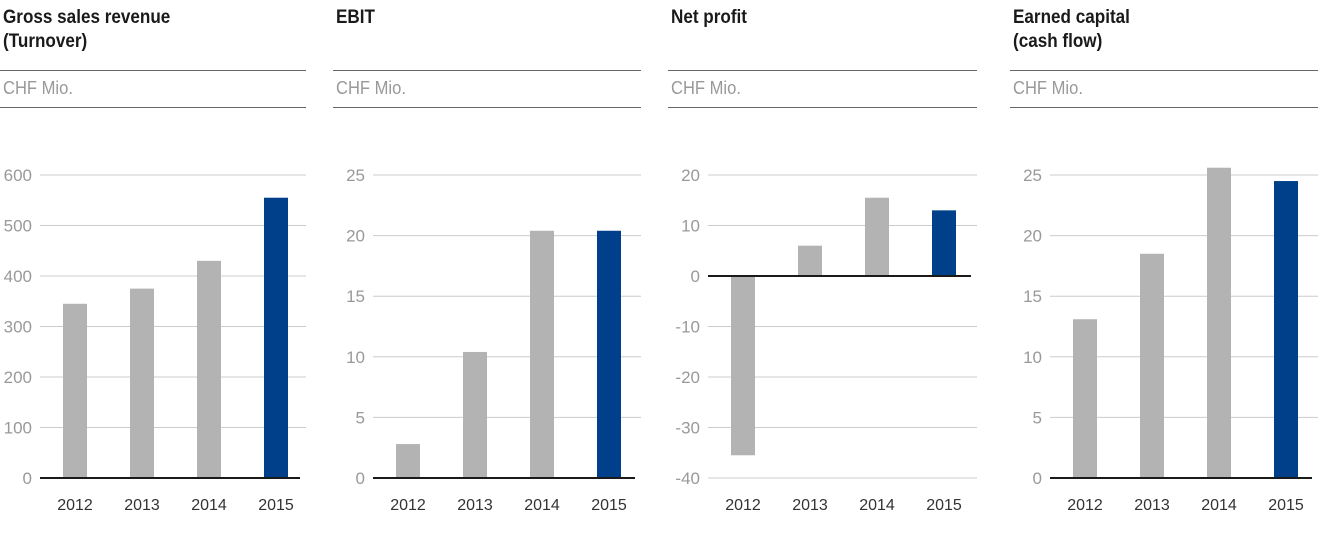  Describe the element at coordinates (687, 327) in the screenshot. I see `y-tick-label: -10` at that location.